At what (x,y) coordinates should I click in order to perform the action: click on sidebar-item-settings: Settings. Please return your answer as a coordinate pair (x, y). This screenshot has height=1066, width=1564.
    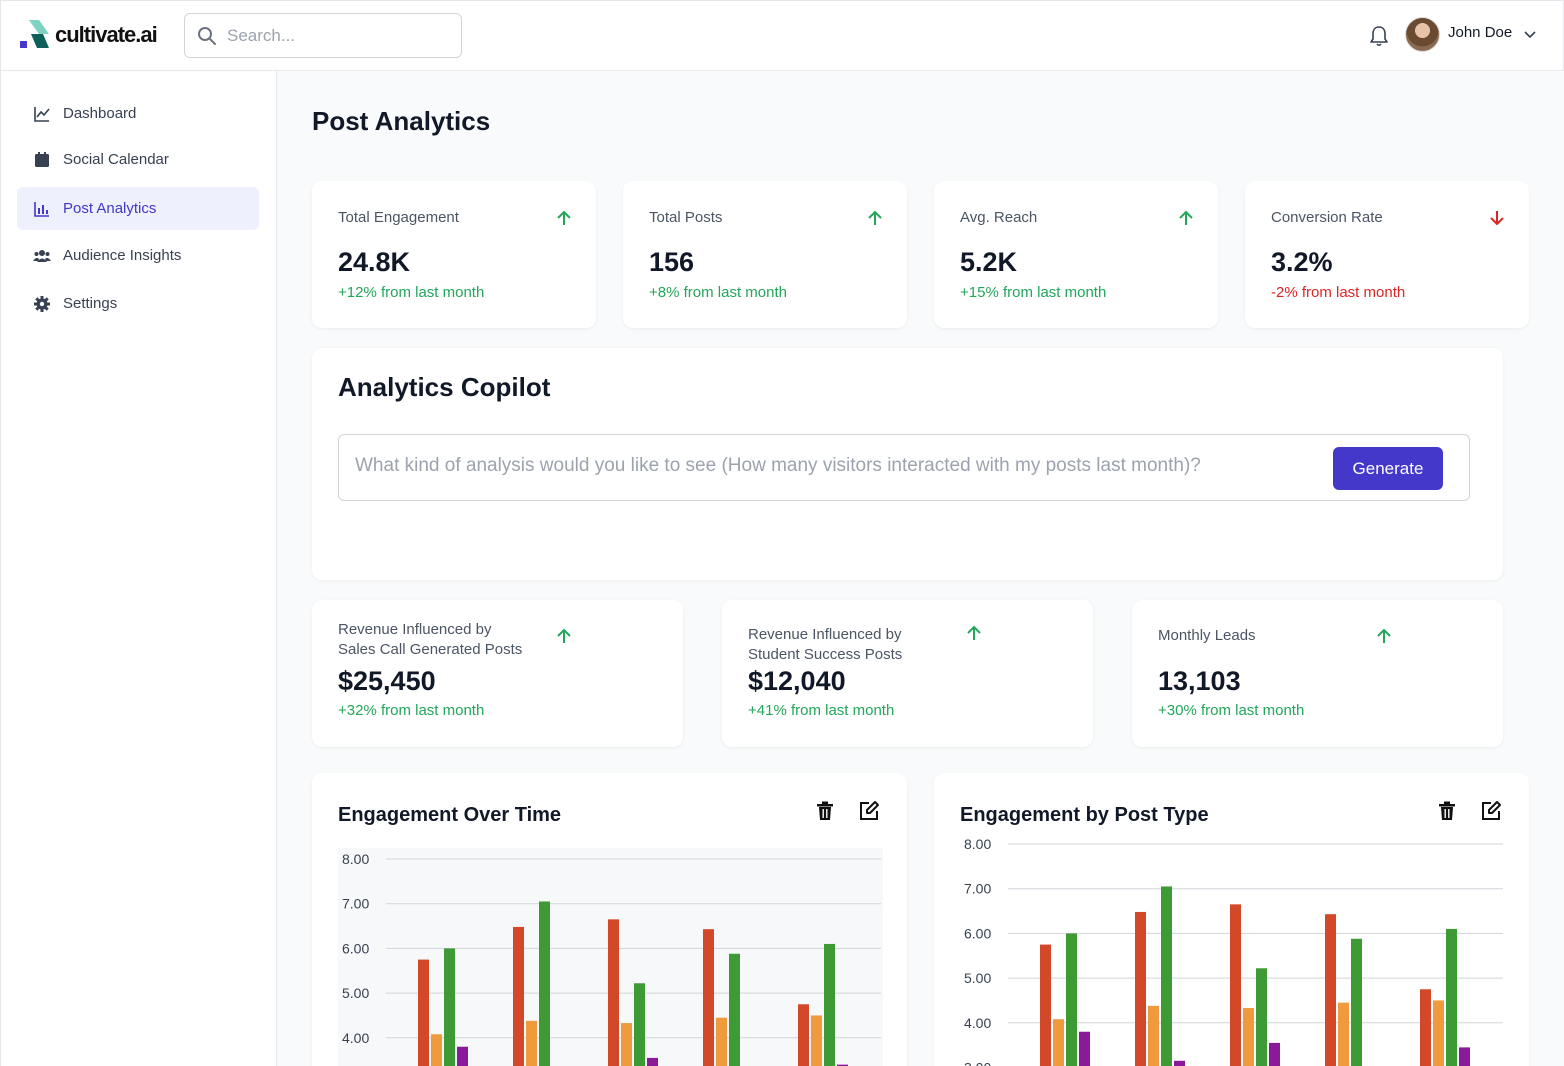
    Looking at the image, I should click on (138, 303).